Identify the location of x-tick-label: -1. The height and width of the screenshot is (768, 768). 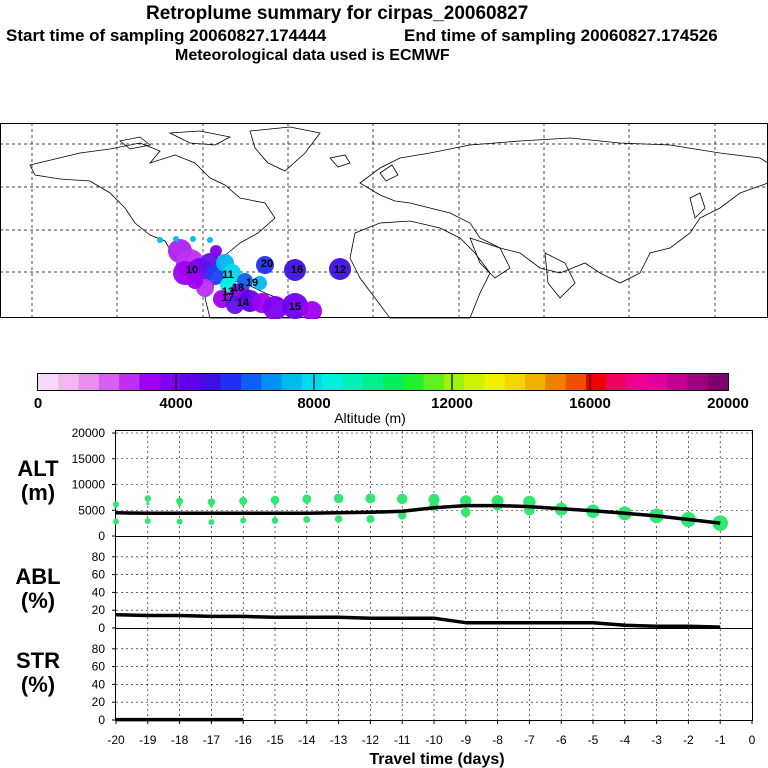
(720, 740).